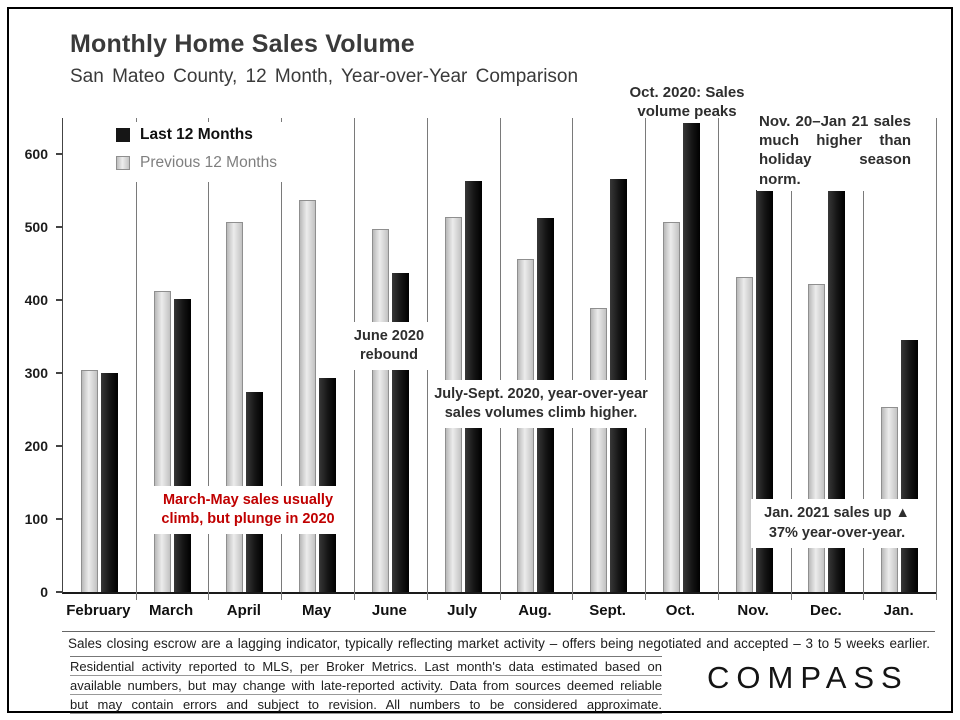 The image size is (960, 720). I want to click on footer-divider, so click(498, 631).